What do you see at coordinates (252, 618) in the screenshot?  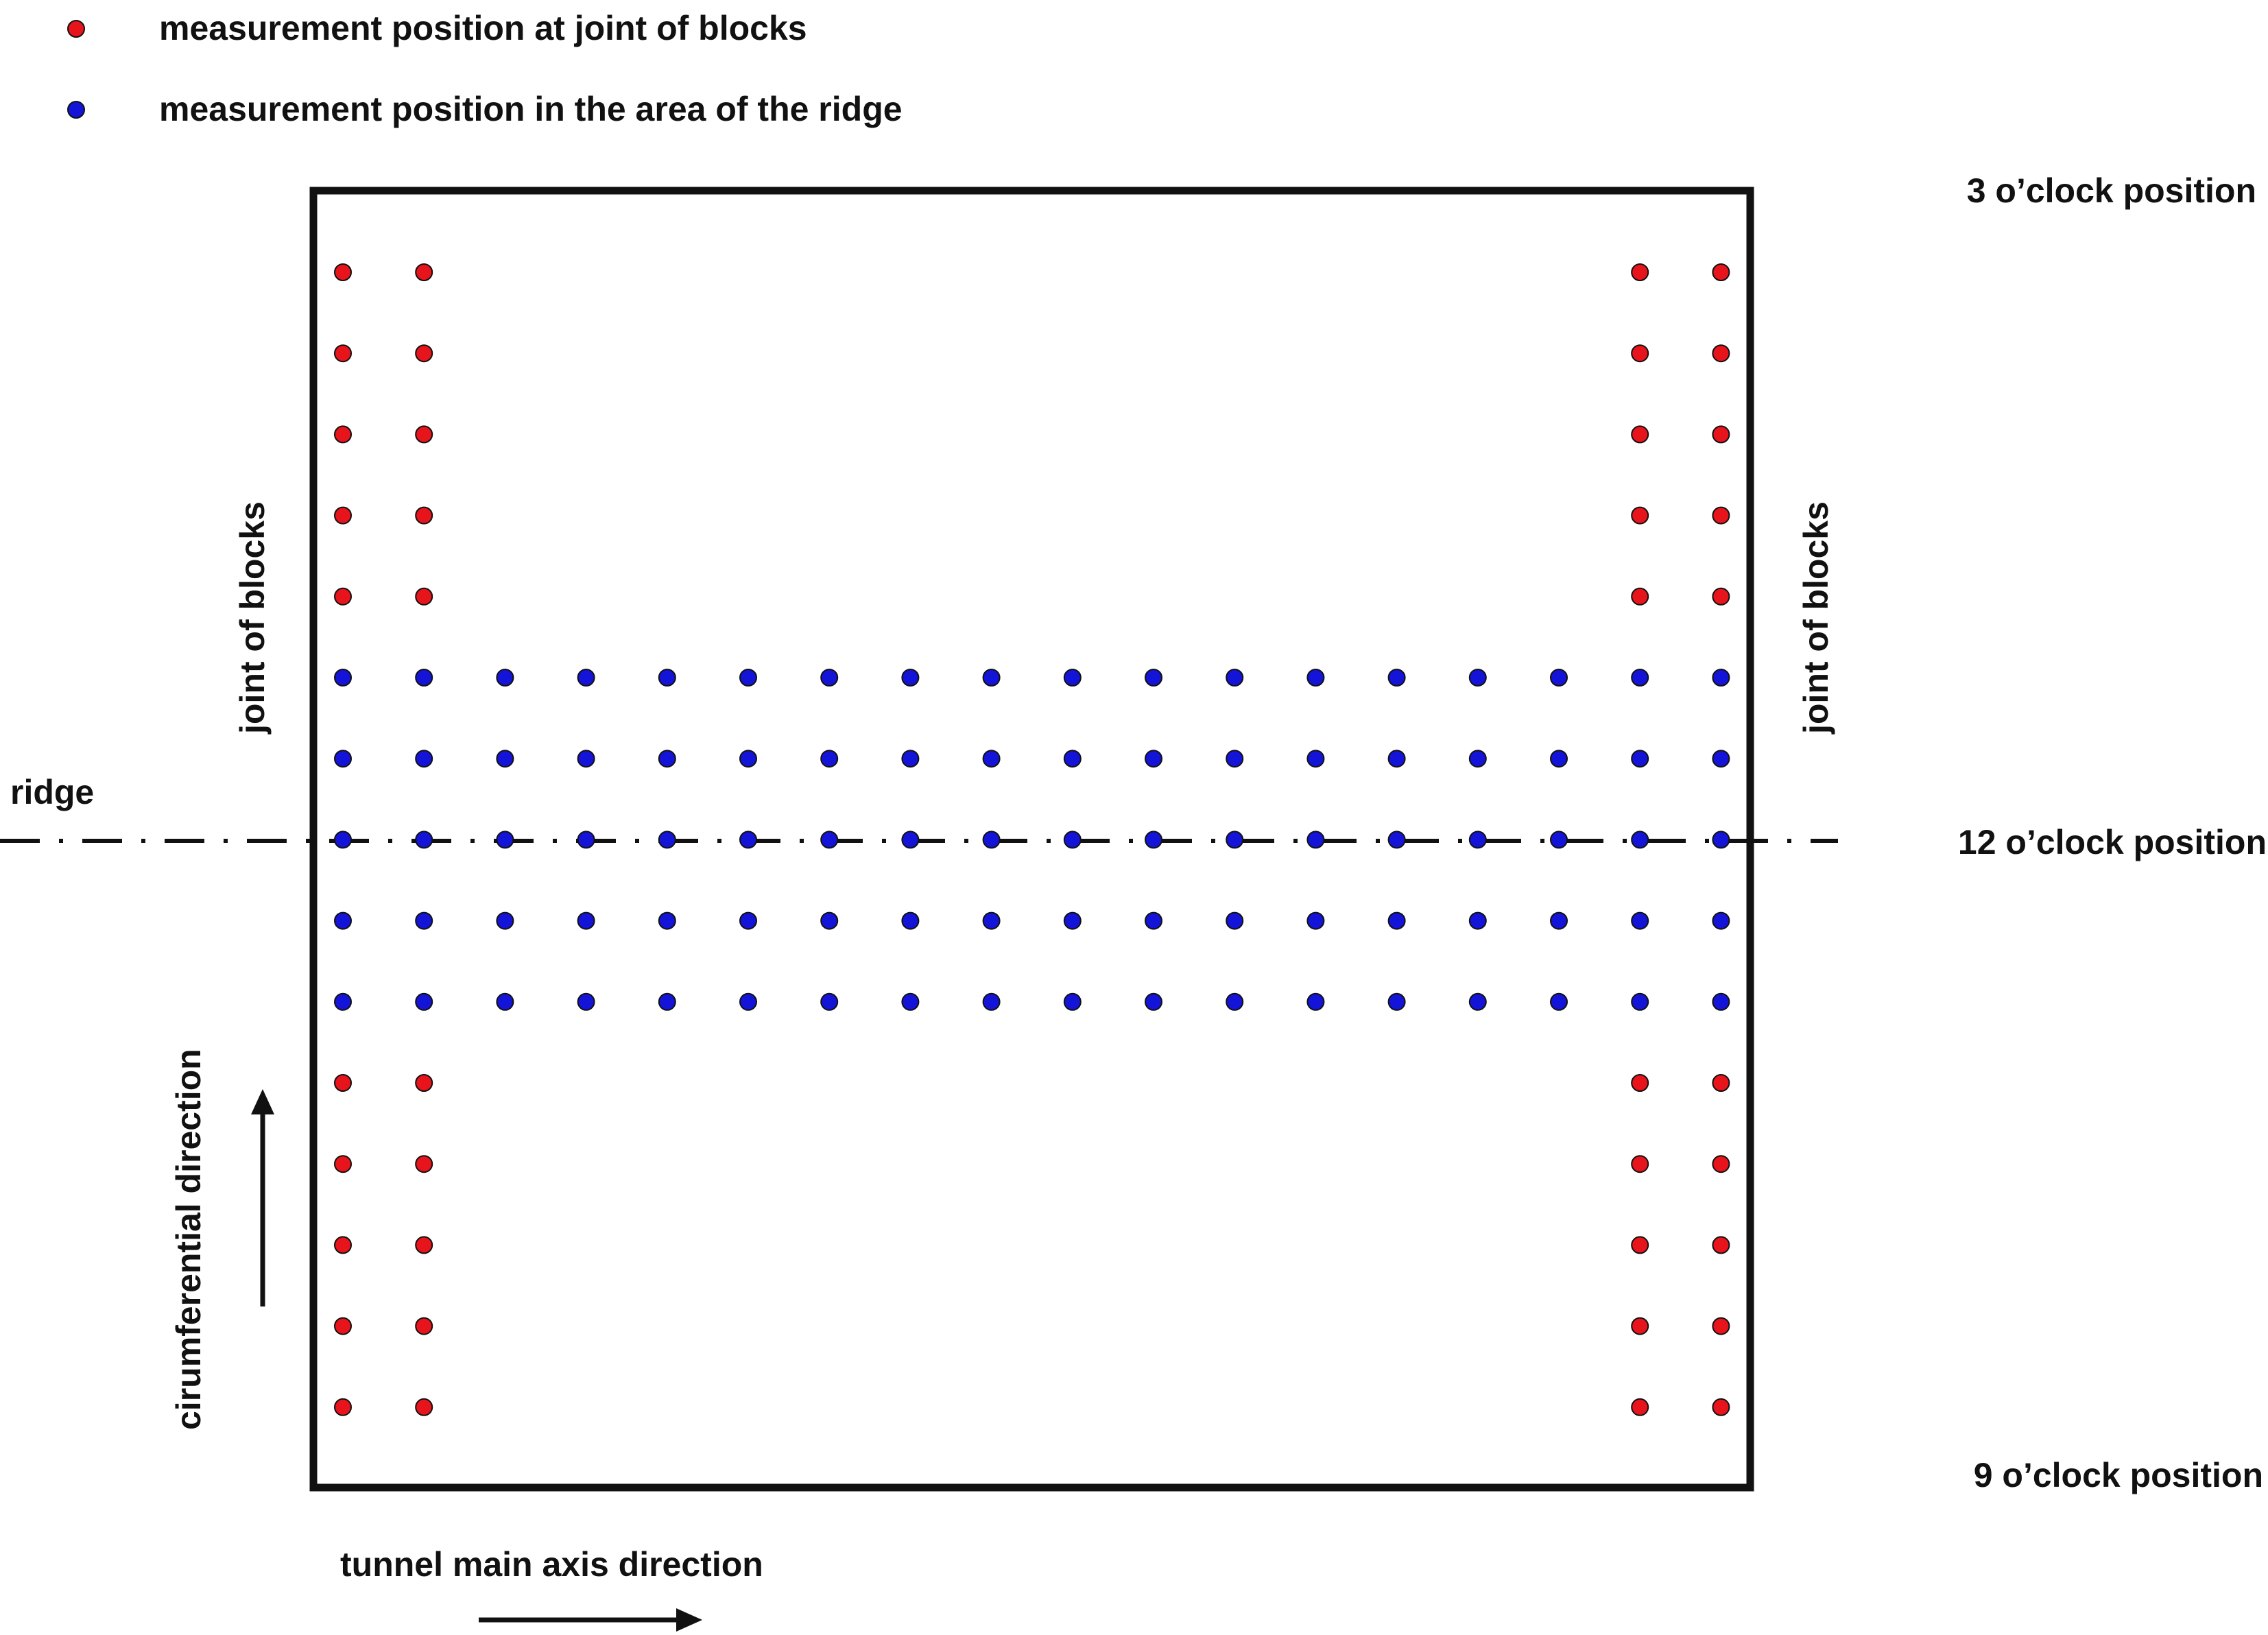 I see `label-joint-left: joint of blocks` at bounding box center [252, 618].